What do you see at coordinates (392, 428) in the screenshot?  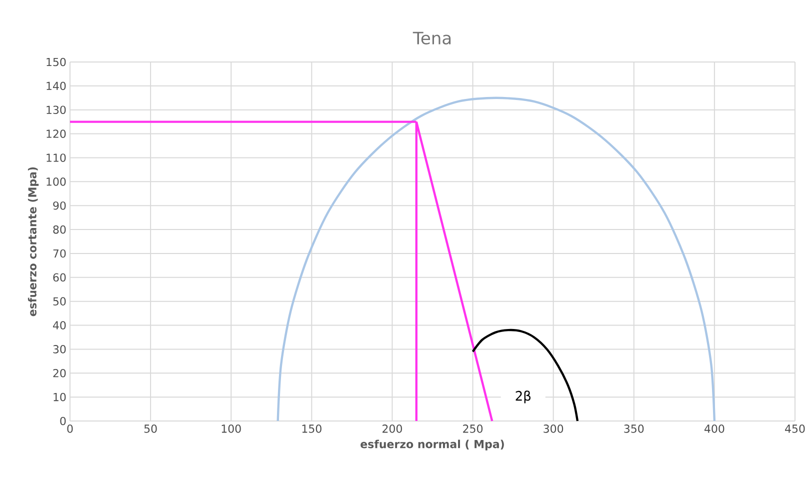 I see `x-tick-label: 200` at bounding box center [392, 428].